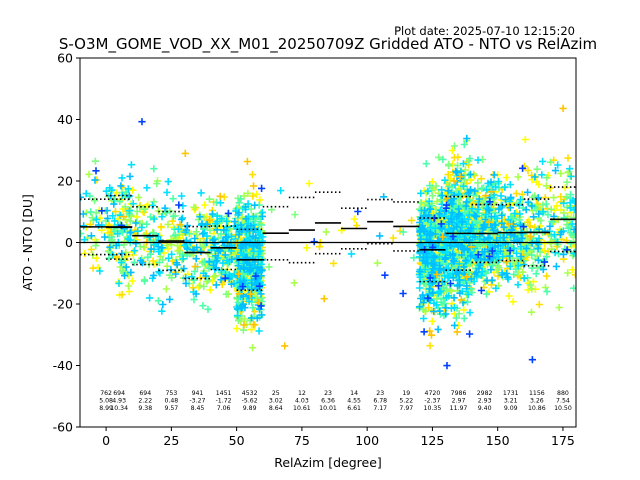  I want to click on bin-count-label: 25, so click(276, 393).